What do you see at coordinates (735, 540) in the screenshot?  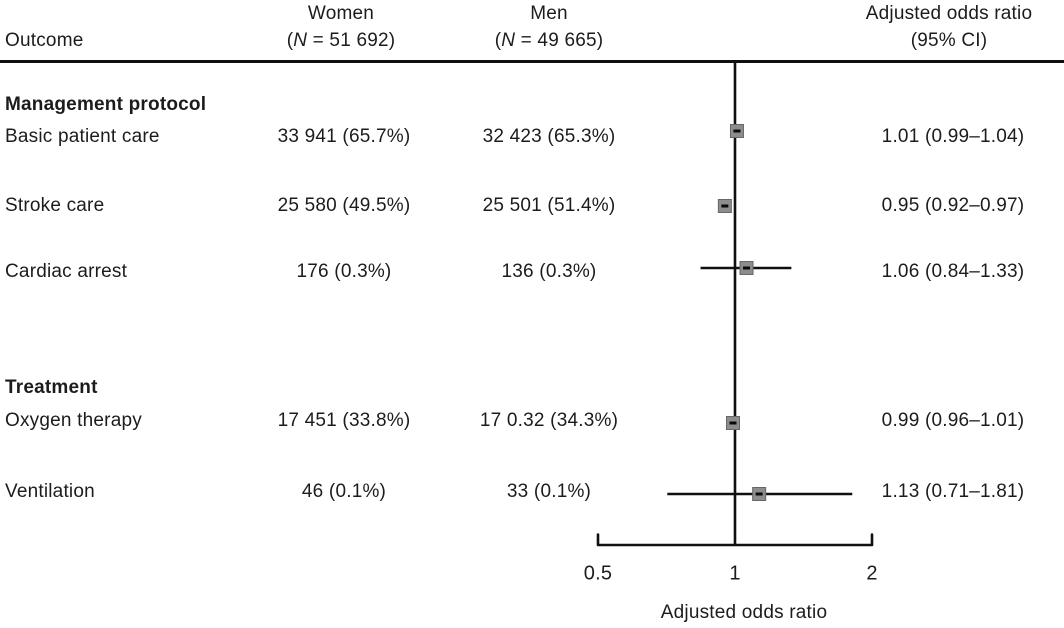 I see `x-axis` at bounding box center [735, 540].